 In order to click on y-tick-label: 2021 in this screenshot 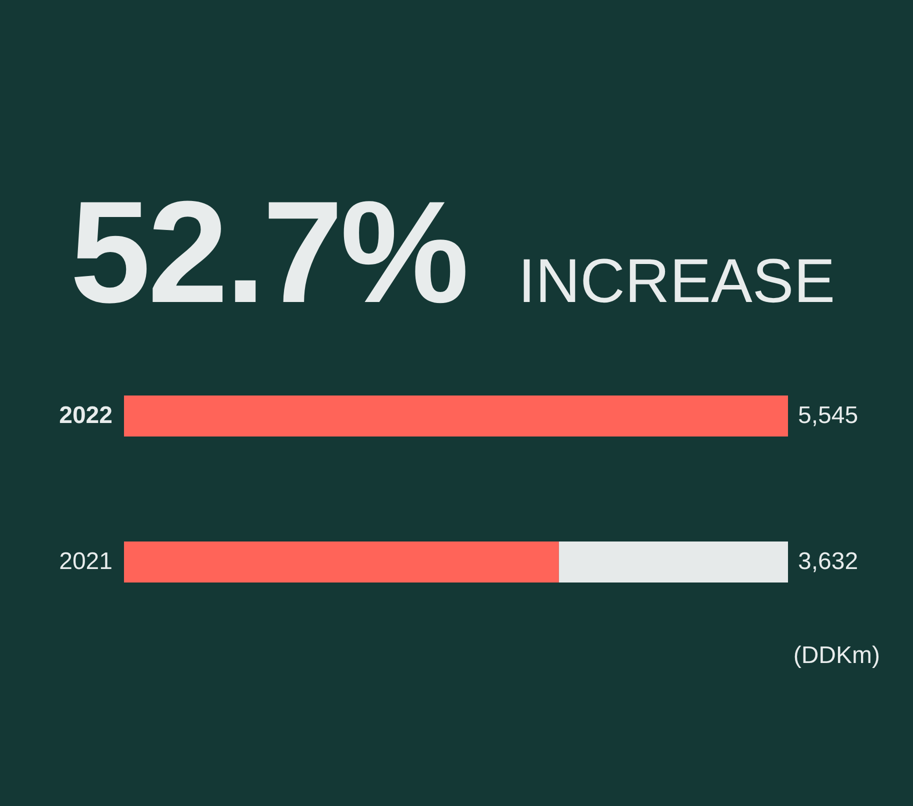, I will do `click(85, 561)`.